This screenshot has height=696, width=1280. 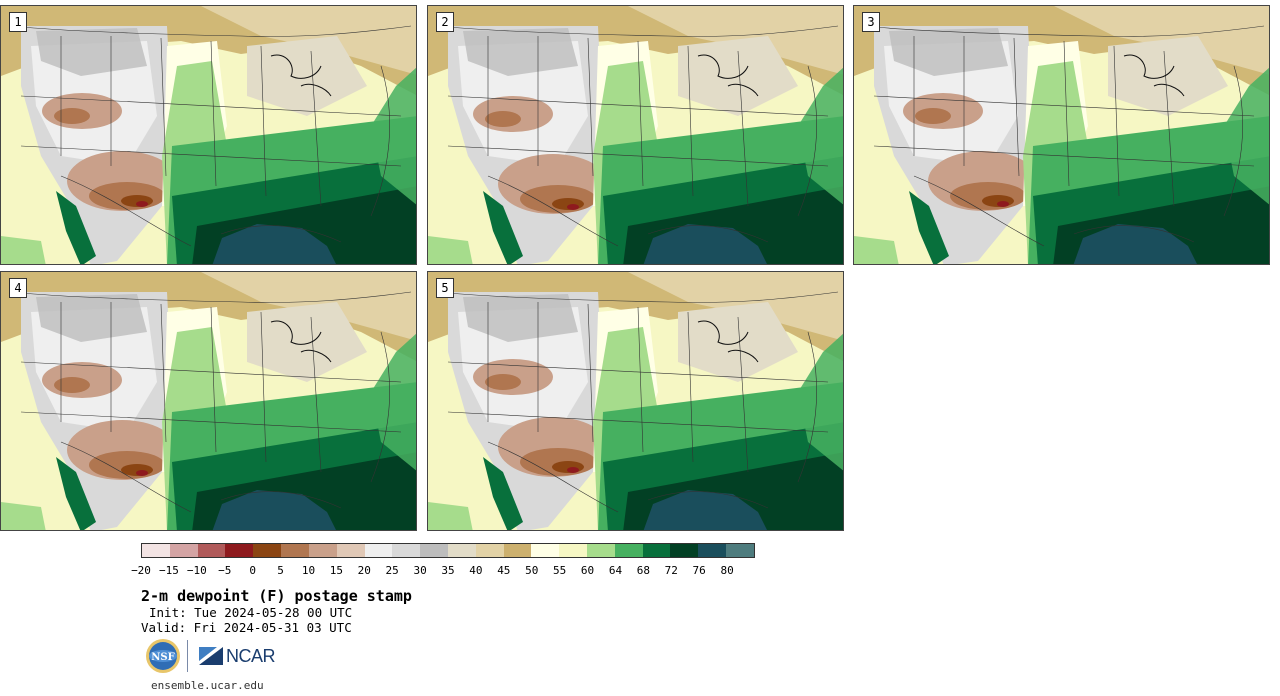 What do you see at coordinates (18, 22) in the screenshot?
I see `member-number-label: 1` at bounding box center [18, 22].